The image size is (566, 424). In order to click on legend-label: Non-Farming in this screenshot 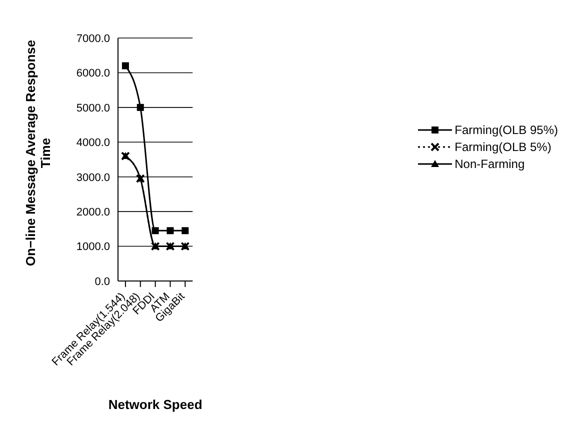, I will do `click(489, 164)`.